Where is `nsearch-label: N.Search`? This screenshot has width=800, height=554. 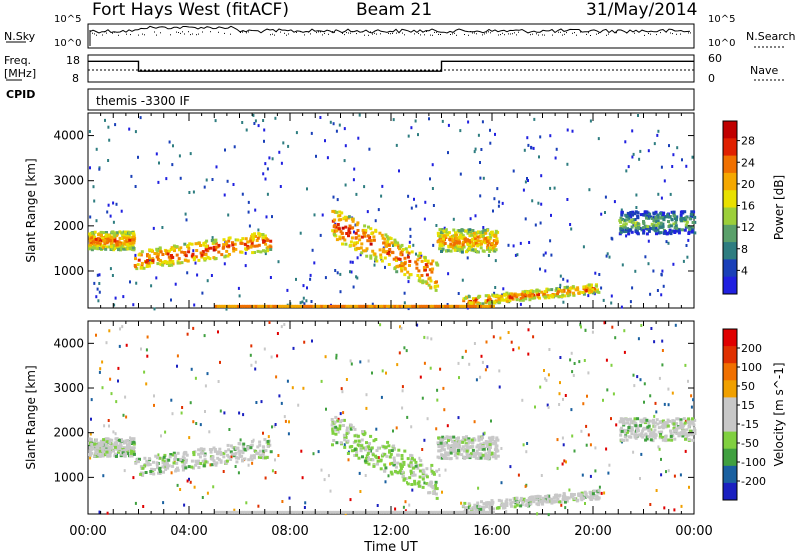
nsearch-label: N.Search is located at coordinates (771, 36).